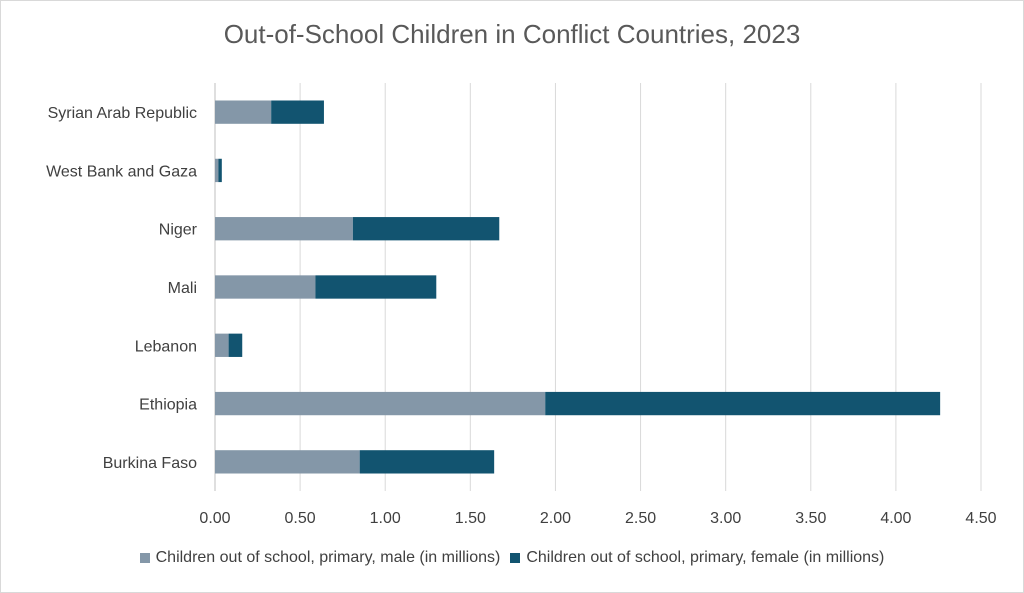 The height and width of the screenshot is (593, 1024). I want to click on category-label: Burkina Faso, so click(150, 463).